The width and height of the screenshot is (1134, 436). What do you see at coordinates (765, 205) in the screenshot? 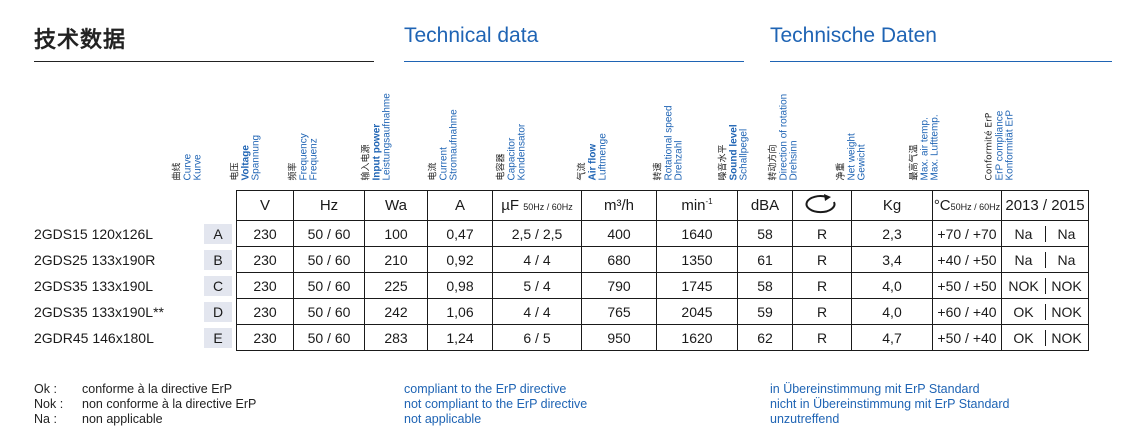
I see `unit-sound: dBA` at bounding box center [765, 205].